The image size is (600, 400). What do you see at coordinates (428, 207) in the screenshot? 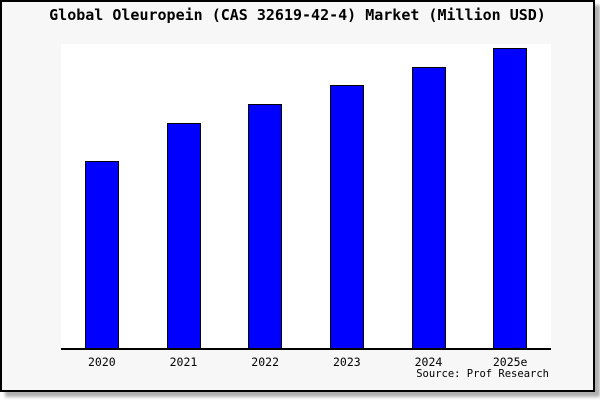
I see `bar-2024` at bounding box center [428, 207].